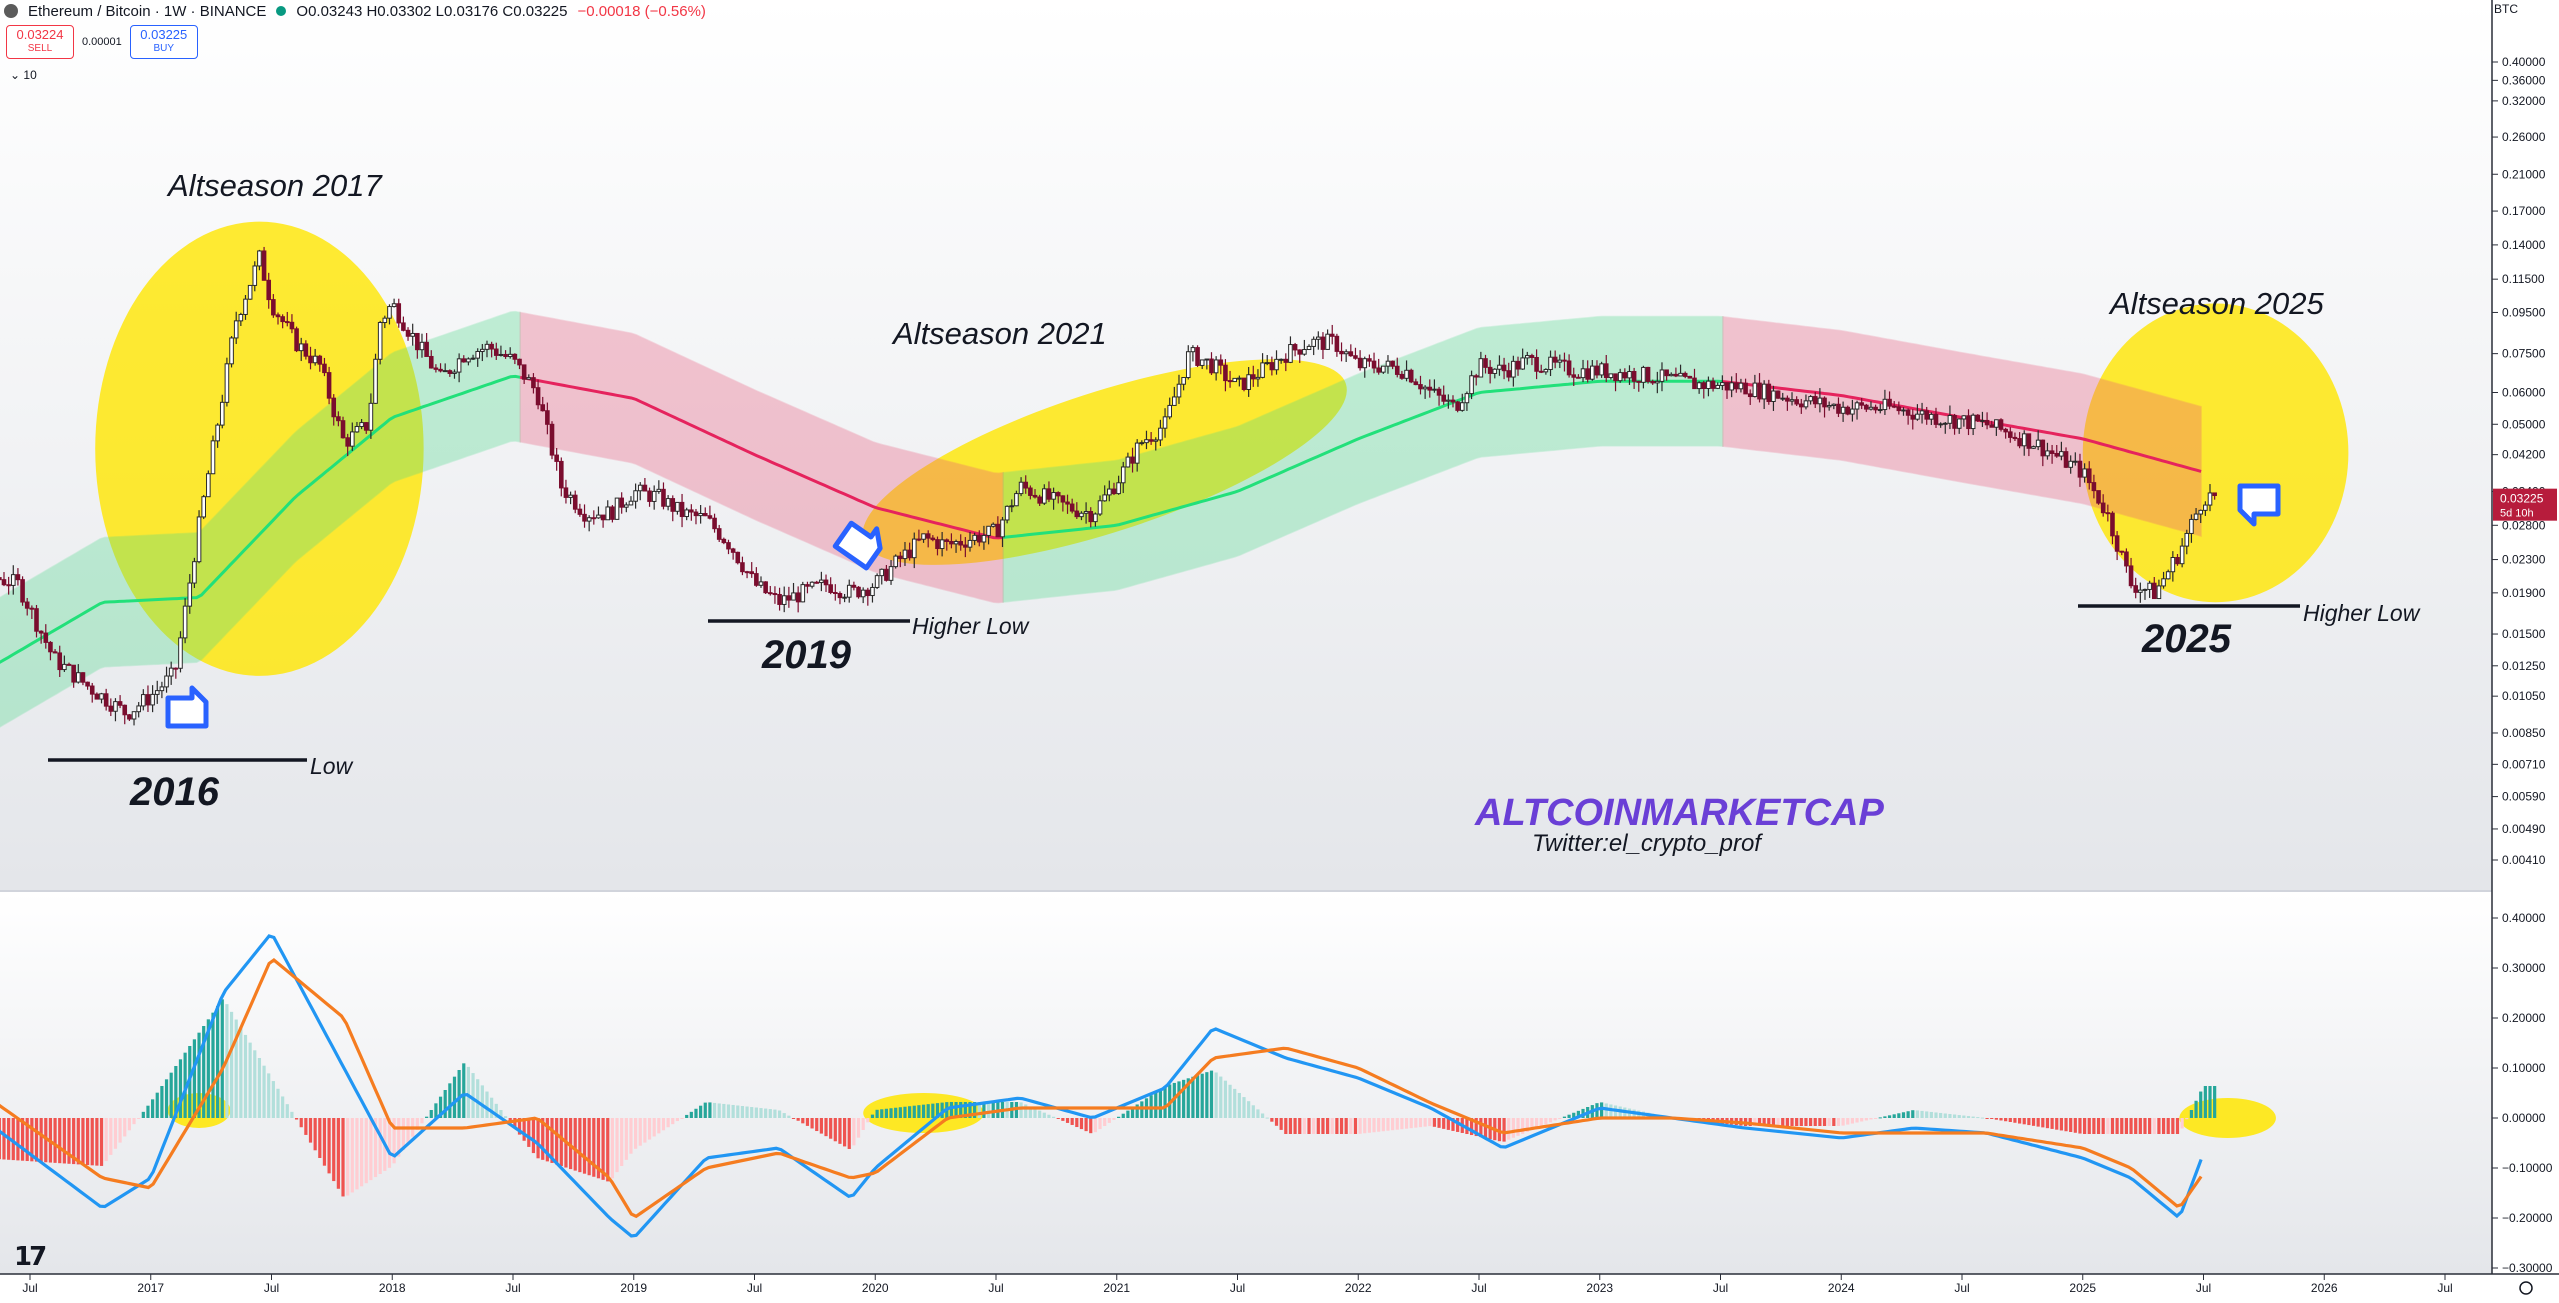  Describe the element at coordinates (2526, 1288) in the screenshot. I see `gear-icon` at that location.